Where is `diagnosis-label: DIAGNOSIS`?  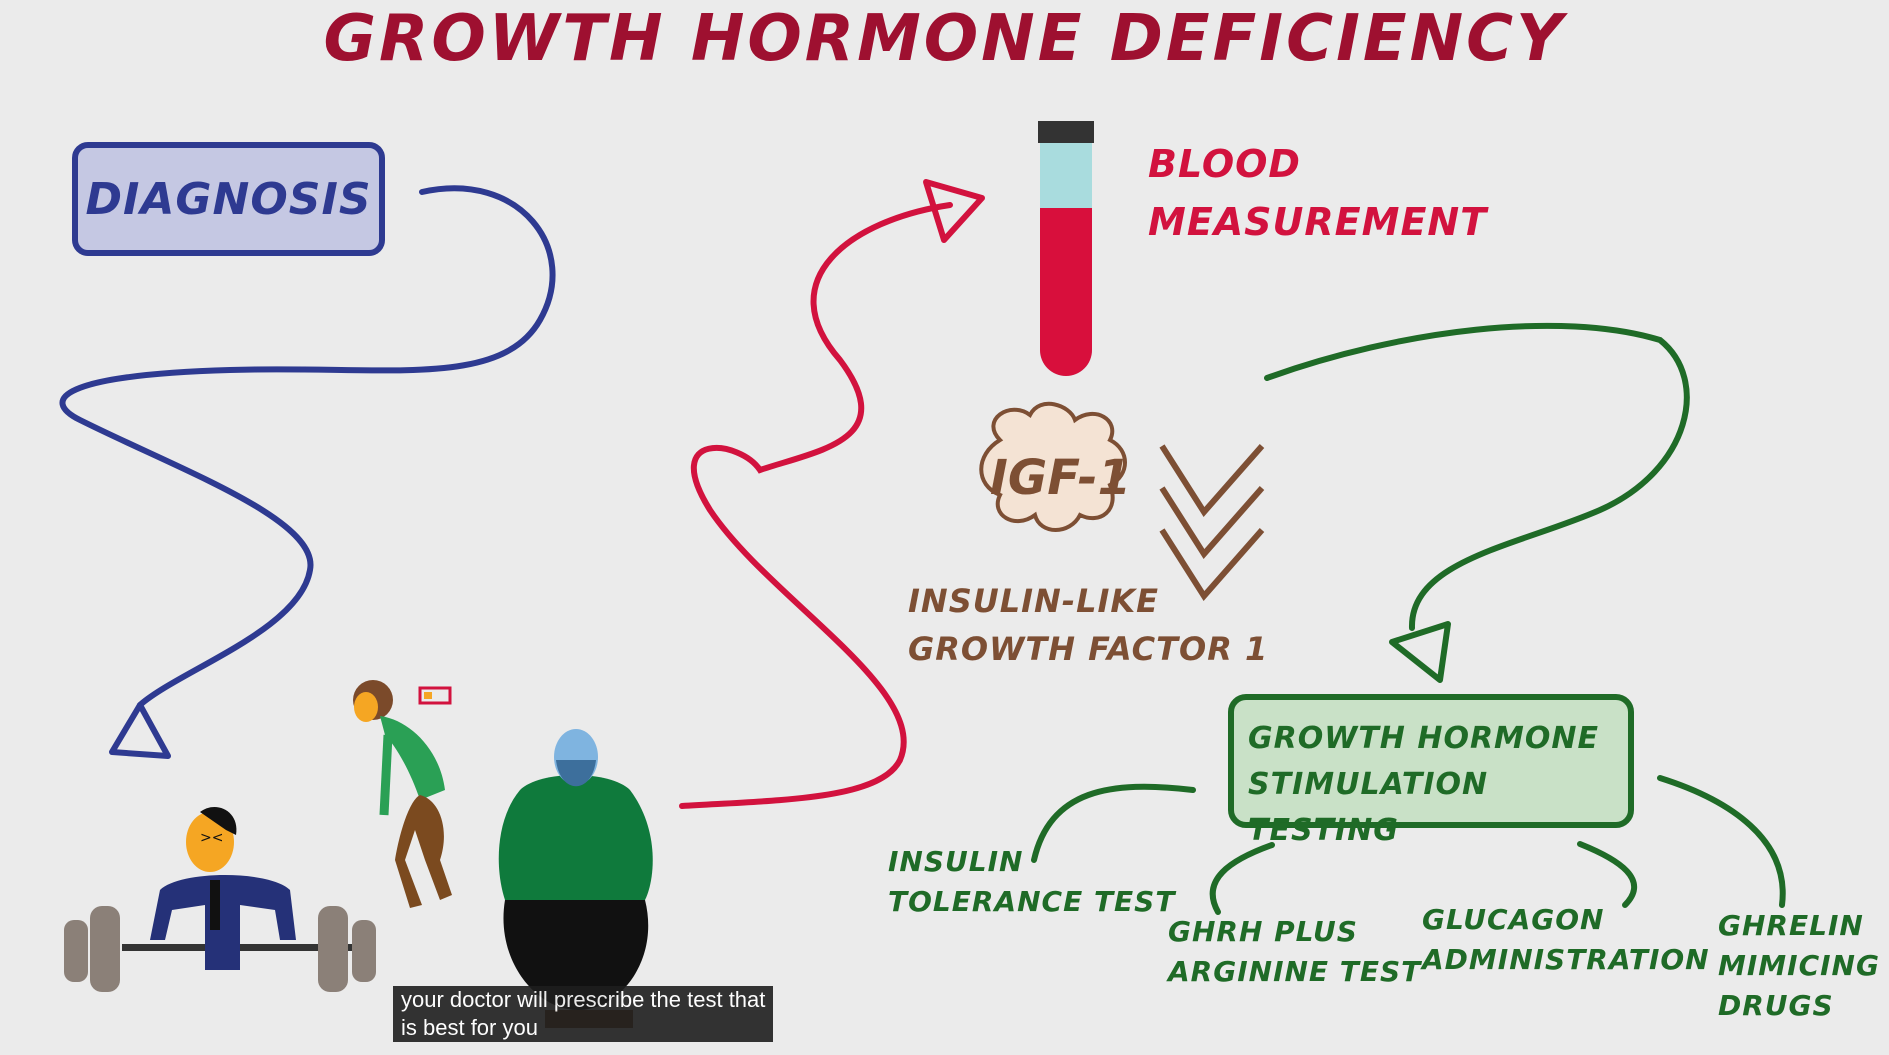 diagnosis-label: DIAGNOSIS is located at coordinates (228, 199).